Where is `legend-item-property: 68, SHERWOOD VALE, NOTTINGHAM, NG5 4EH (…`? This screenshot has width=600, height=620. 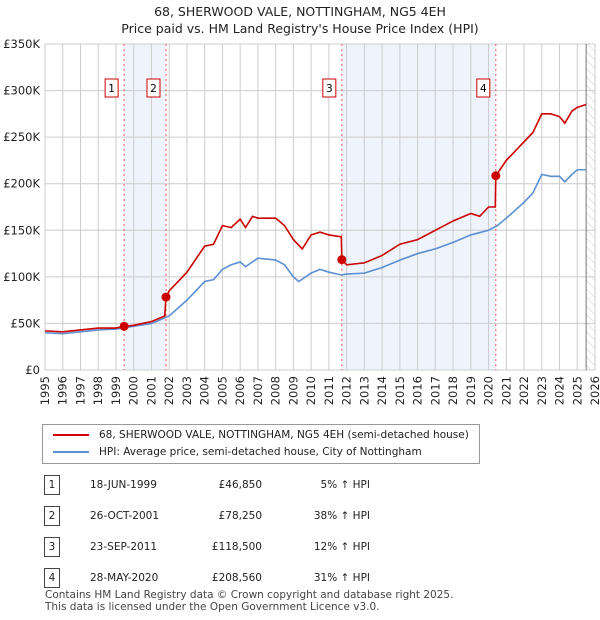
legend-item-property: 68, SHERWOOD VALE, NOTTINGHAM, NG5 4EH (… is located at coordinates (261, 435).